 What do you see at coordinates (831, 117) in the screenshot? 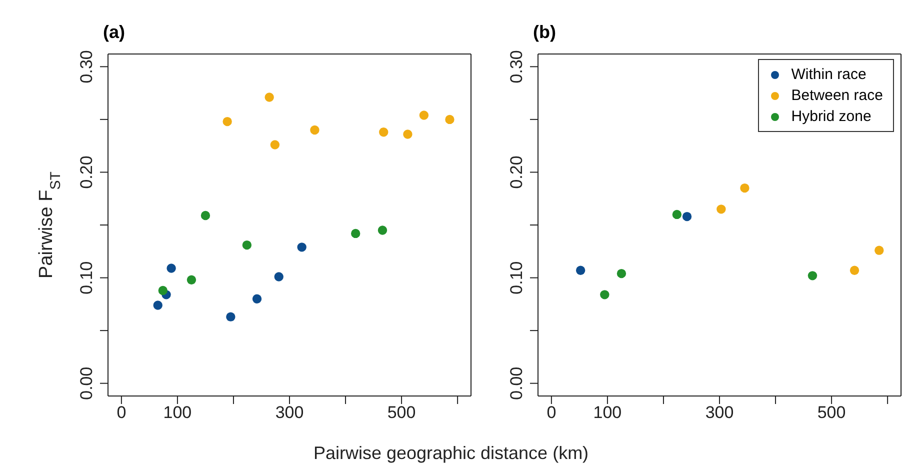
I see `legend-label: Hybrid zone` at bounding box center [831, 117].